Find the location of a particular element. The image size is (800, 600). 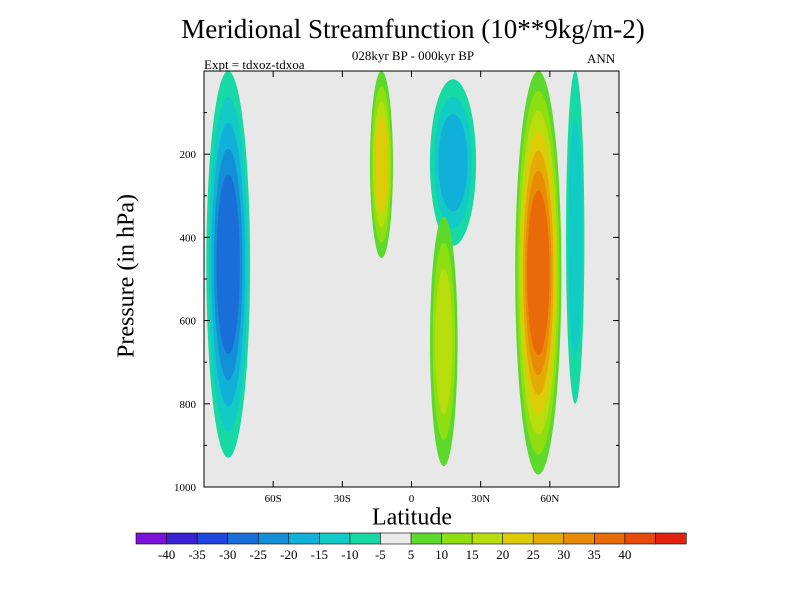

colorbar-label: -15 is located at coordinates (319, 554).